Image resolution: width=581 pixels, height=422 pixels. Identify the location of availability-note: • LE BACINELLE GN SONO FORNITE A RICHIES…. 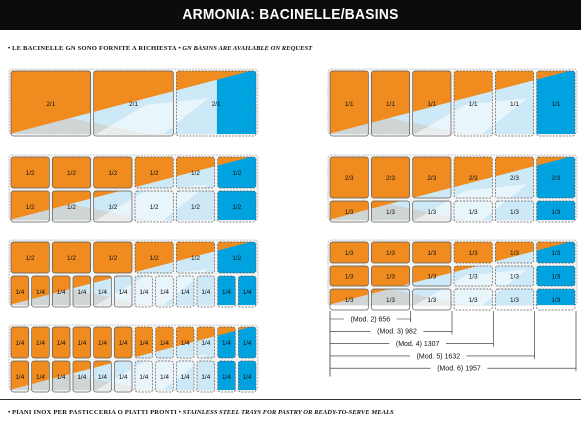
(160, 48).